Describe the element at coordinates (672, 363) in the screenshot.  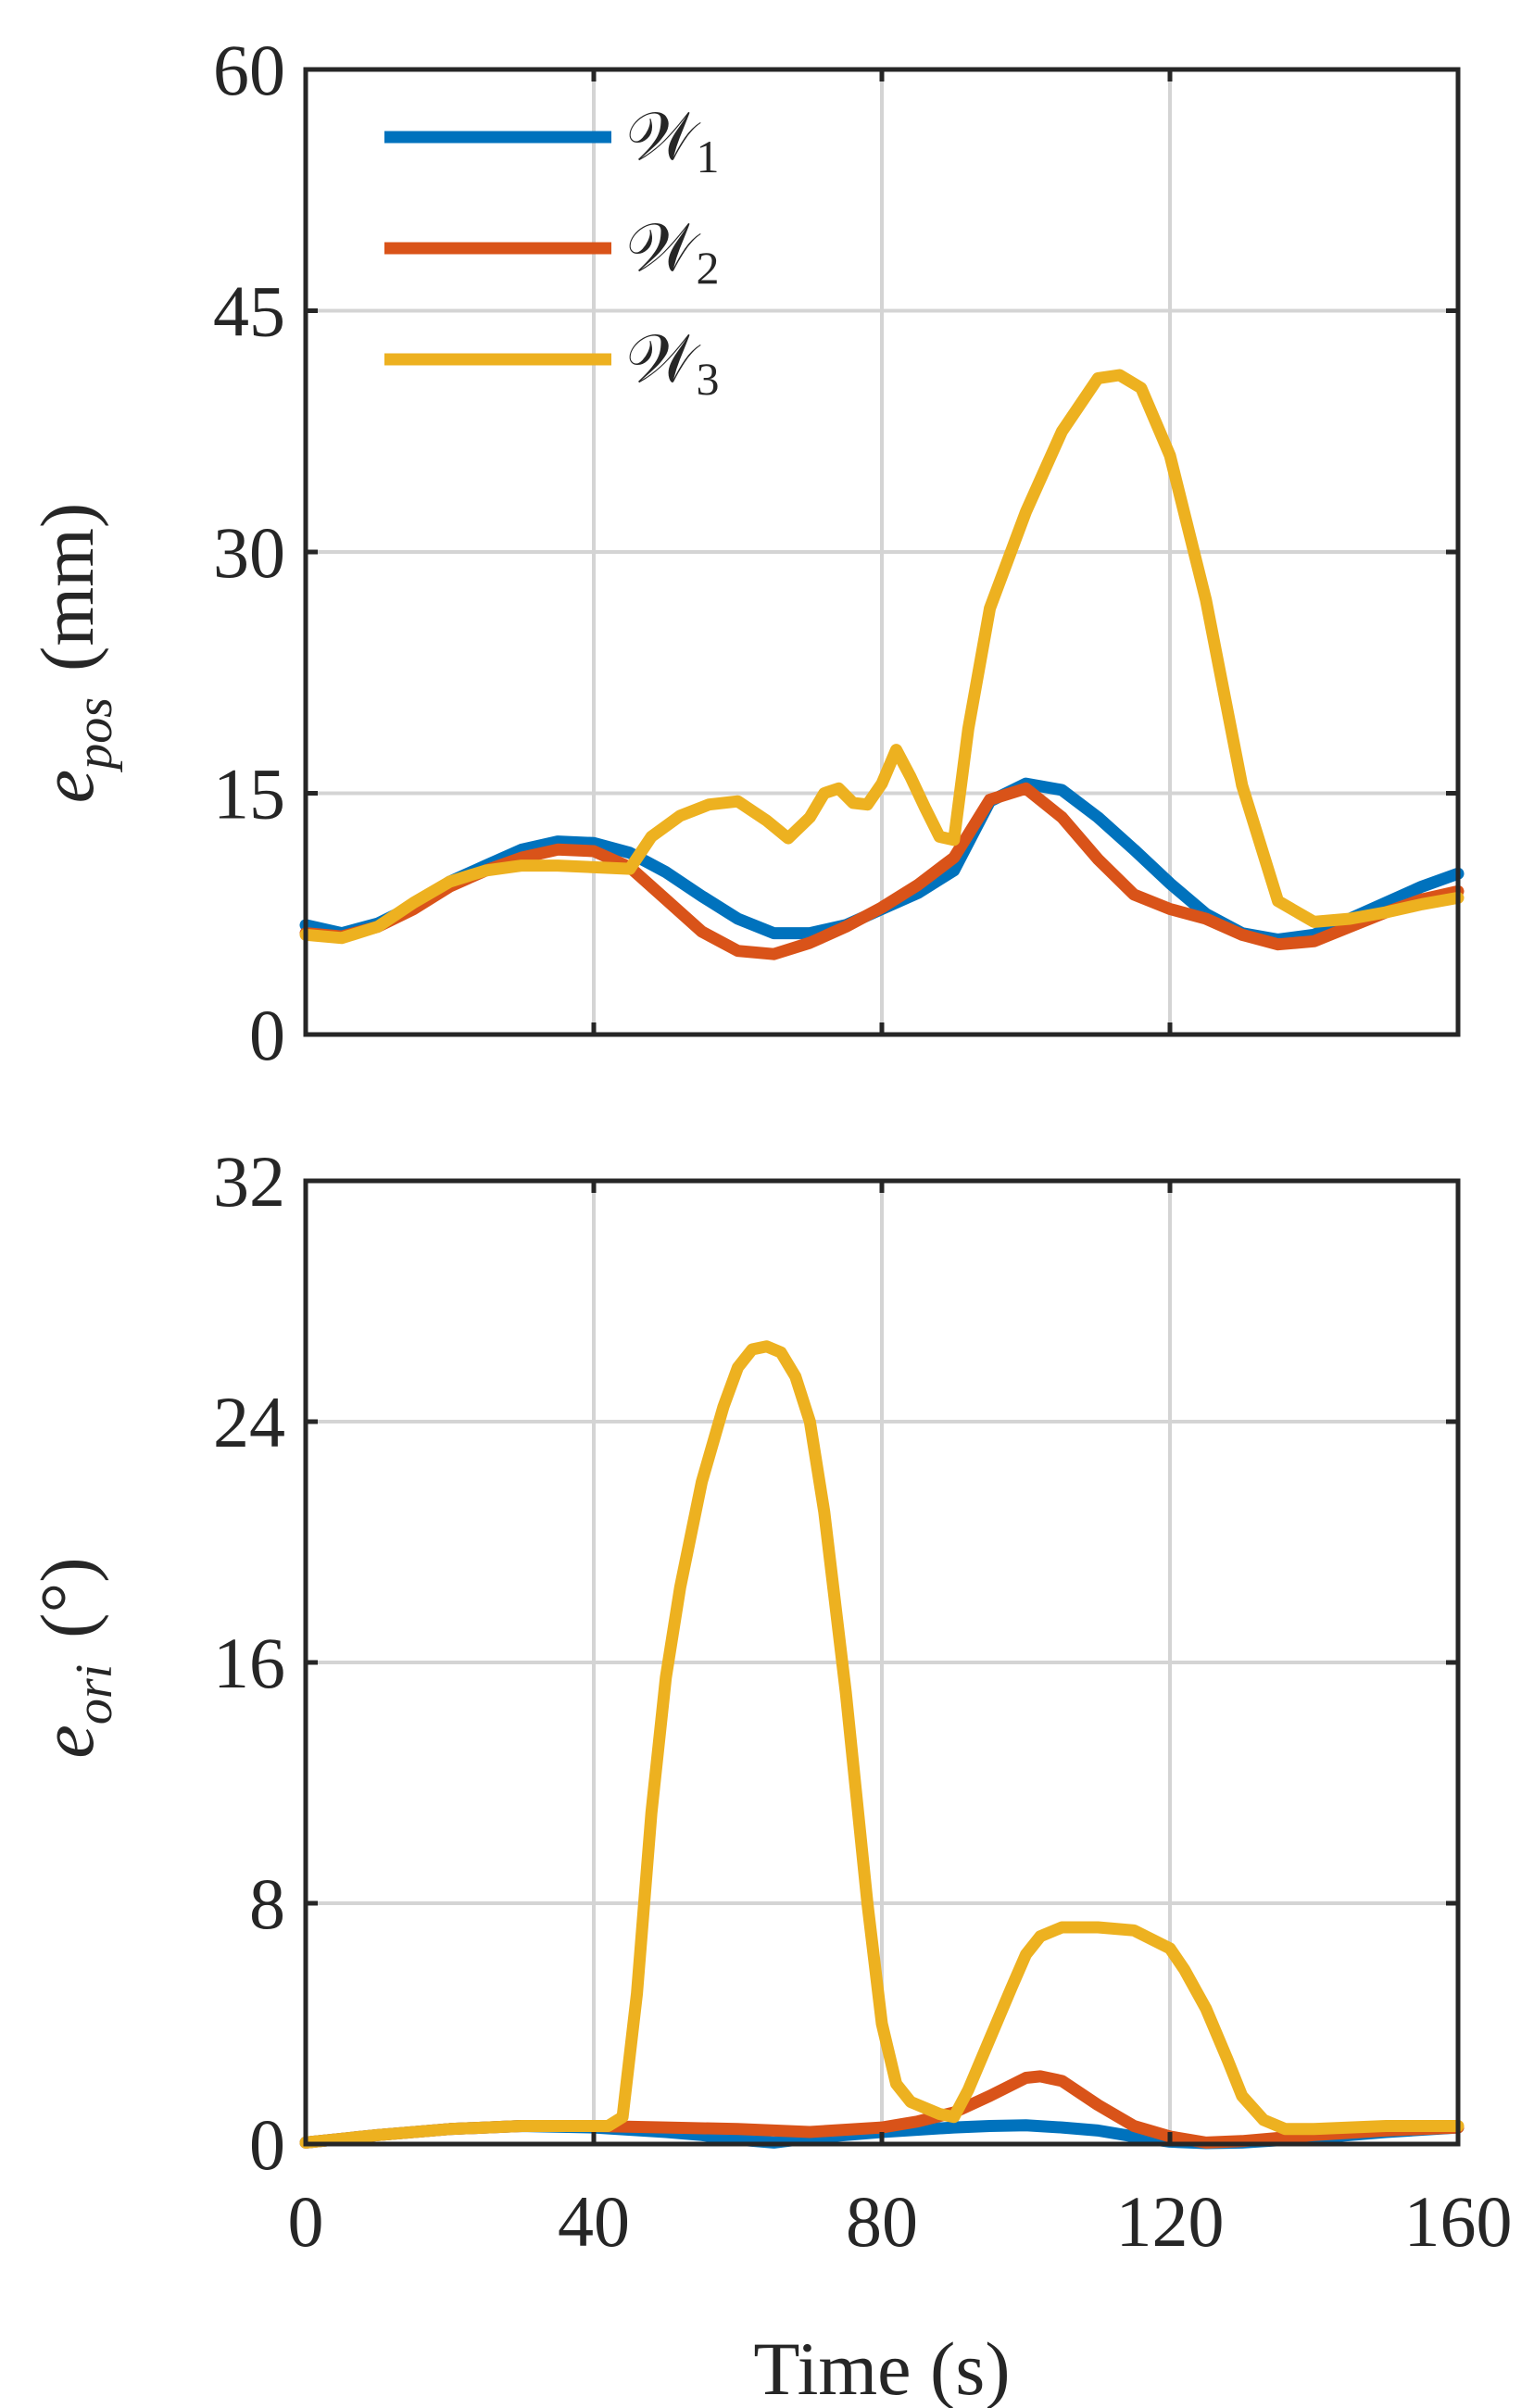
I see `legend-label-w3: 𝒲3` at that location.